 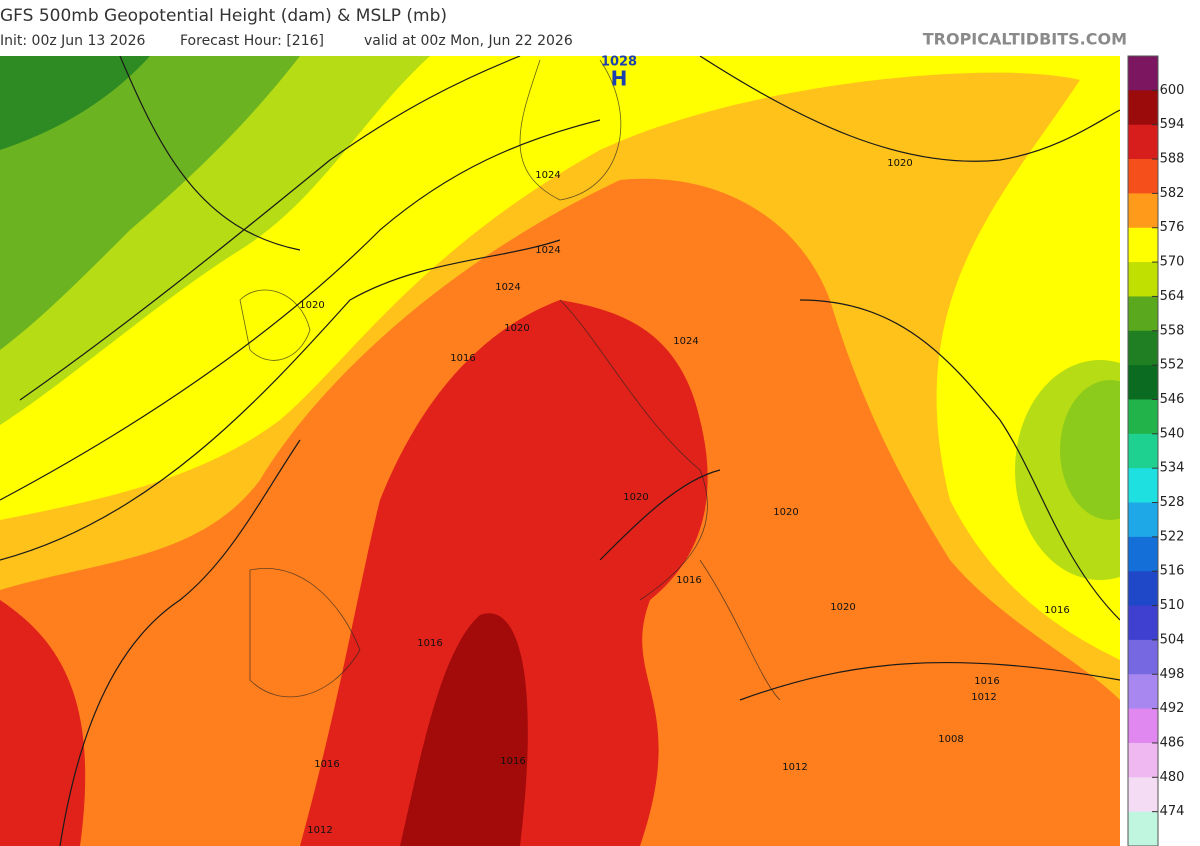 I want to click on colorbar-label: 570, so click(x=1172, y=262).